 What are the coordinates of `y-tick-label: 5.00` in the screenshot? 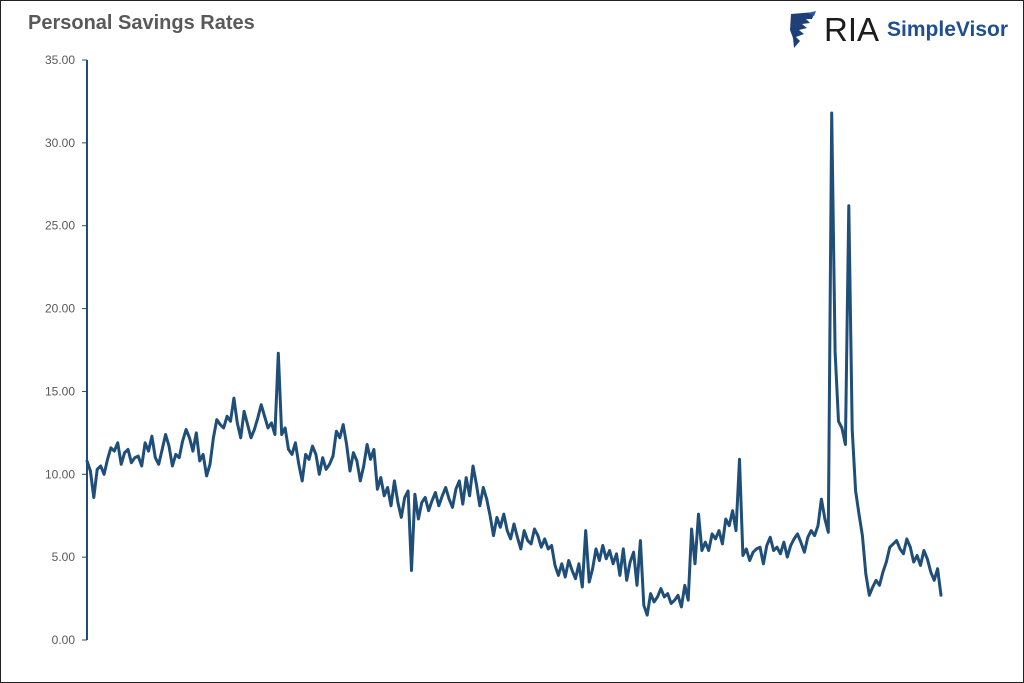 It's located at (64, 557).